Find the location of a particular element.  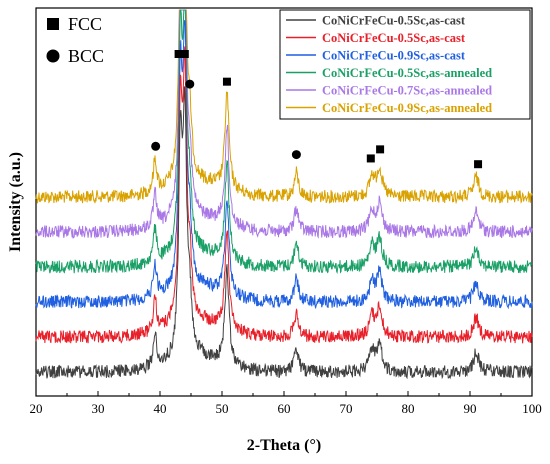

phase-legend: FCC BCC is located at coordinates (75, 40).